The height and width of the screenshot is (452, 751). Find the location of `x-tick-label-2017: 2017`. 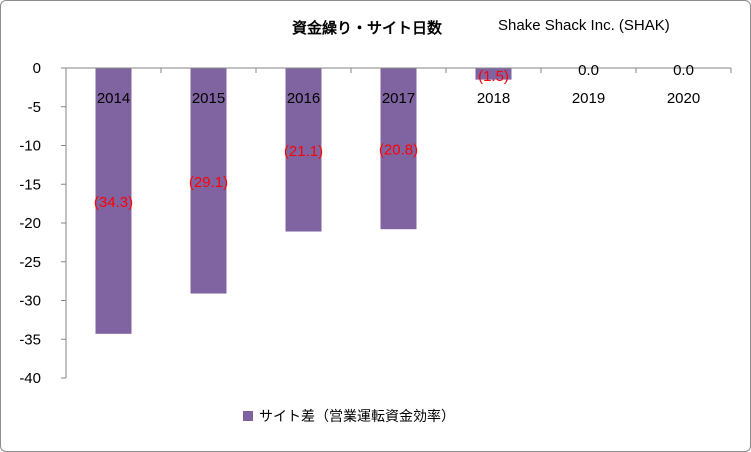

x-tick-label-2017: 2017 is located at coordinates (398, 98).